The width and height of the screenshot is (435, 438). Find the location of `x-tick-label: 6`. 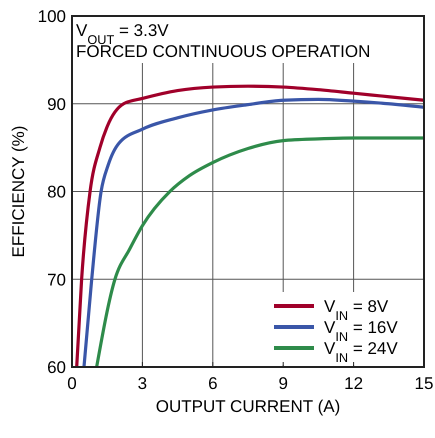

x-tick-label: 6 is located at coordinates (213, 383).